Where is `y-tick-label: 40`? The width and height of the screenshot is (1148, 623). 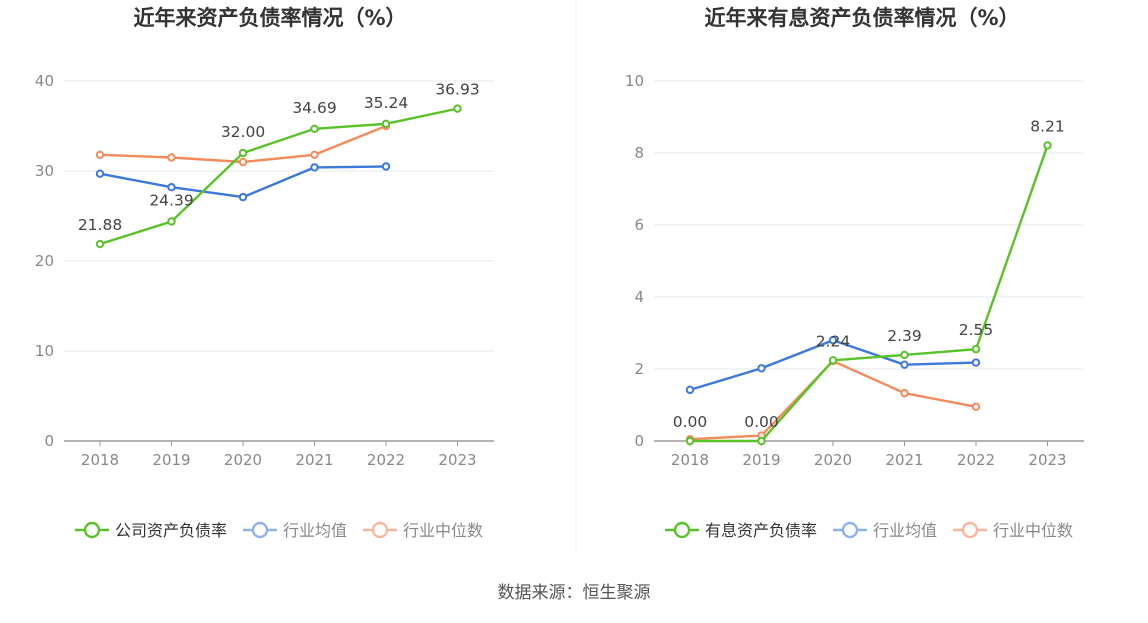
y-tick-label: 40 is located at coordinates (44, 81).